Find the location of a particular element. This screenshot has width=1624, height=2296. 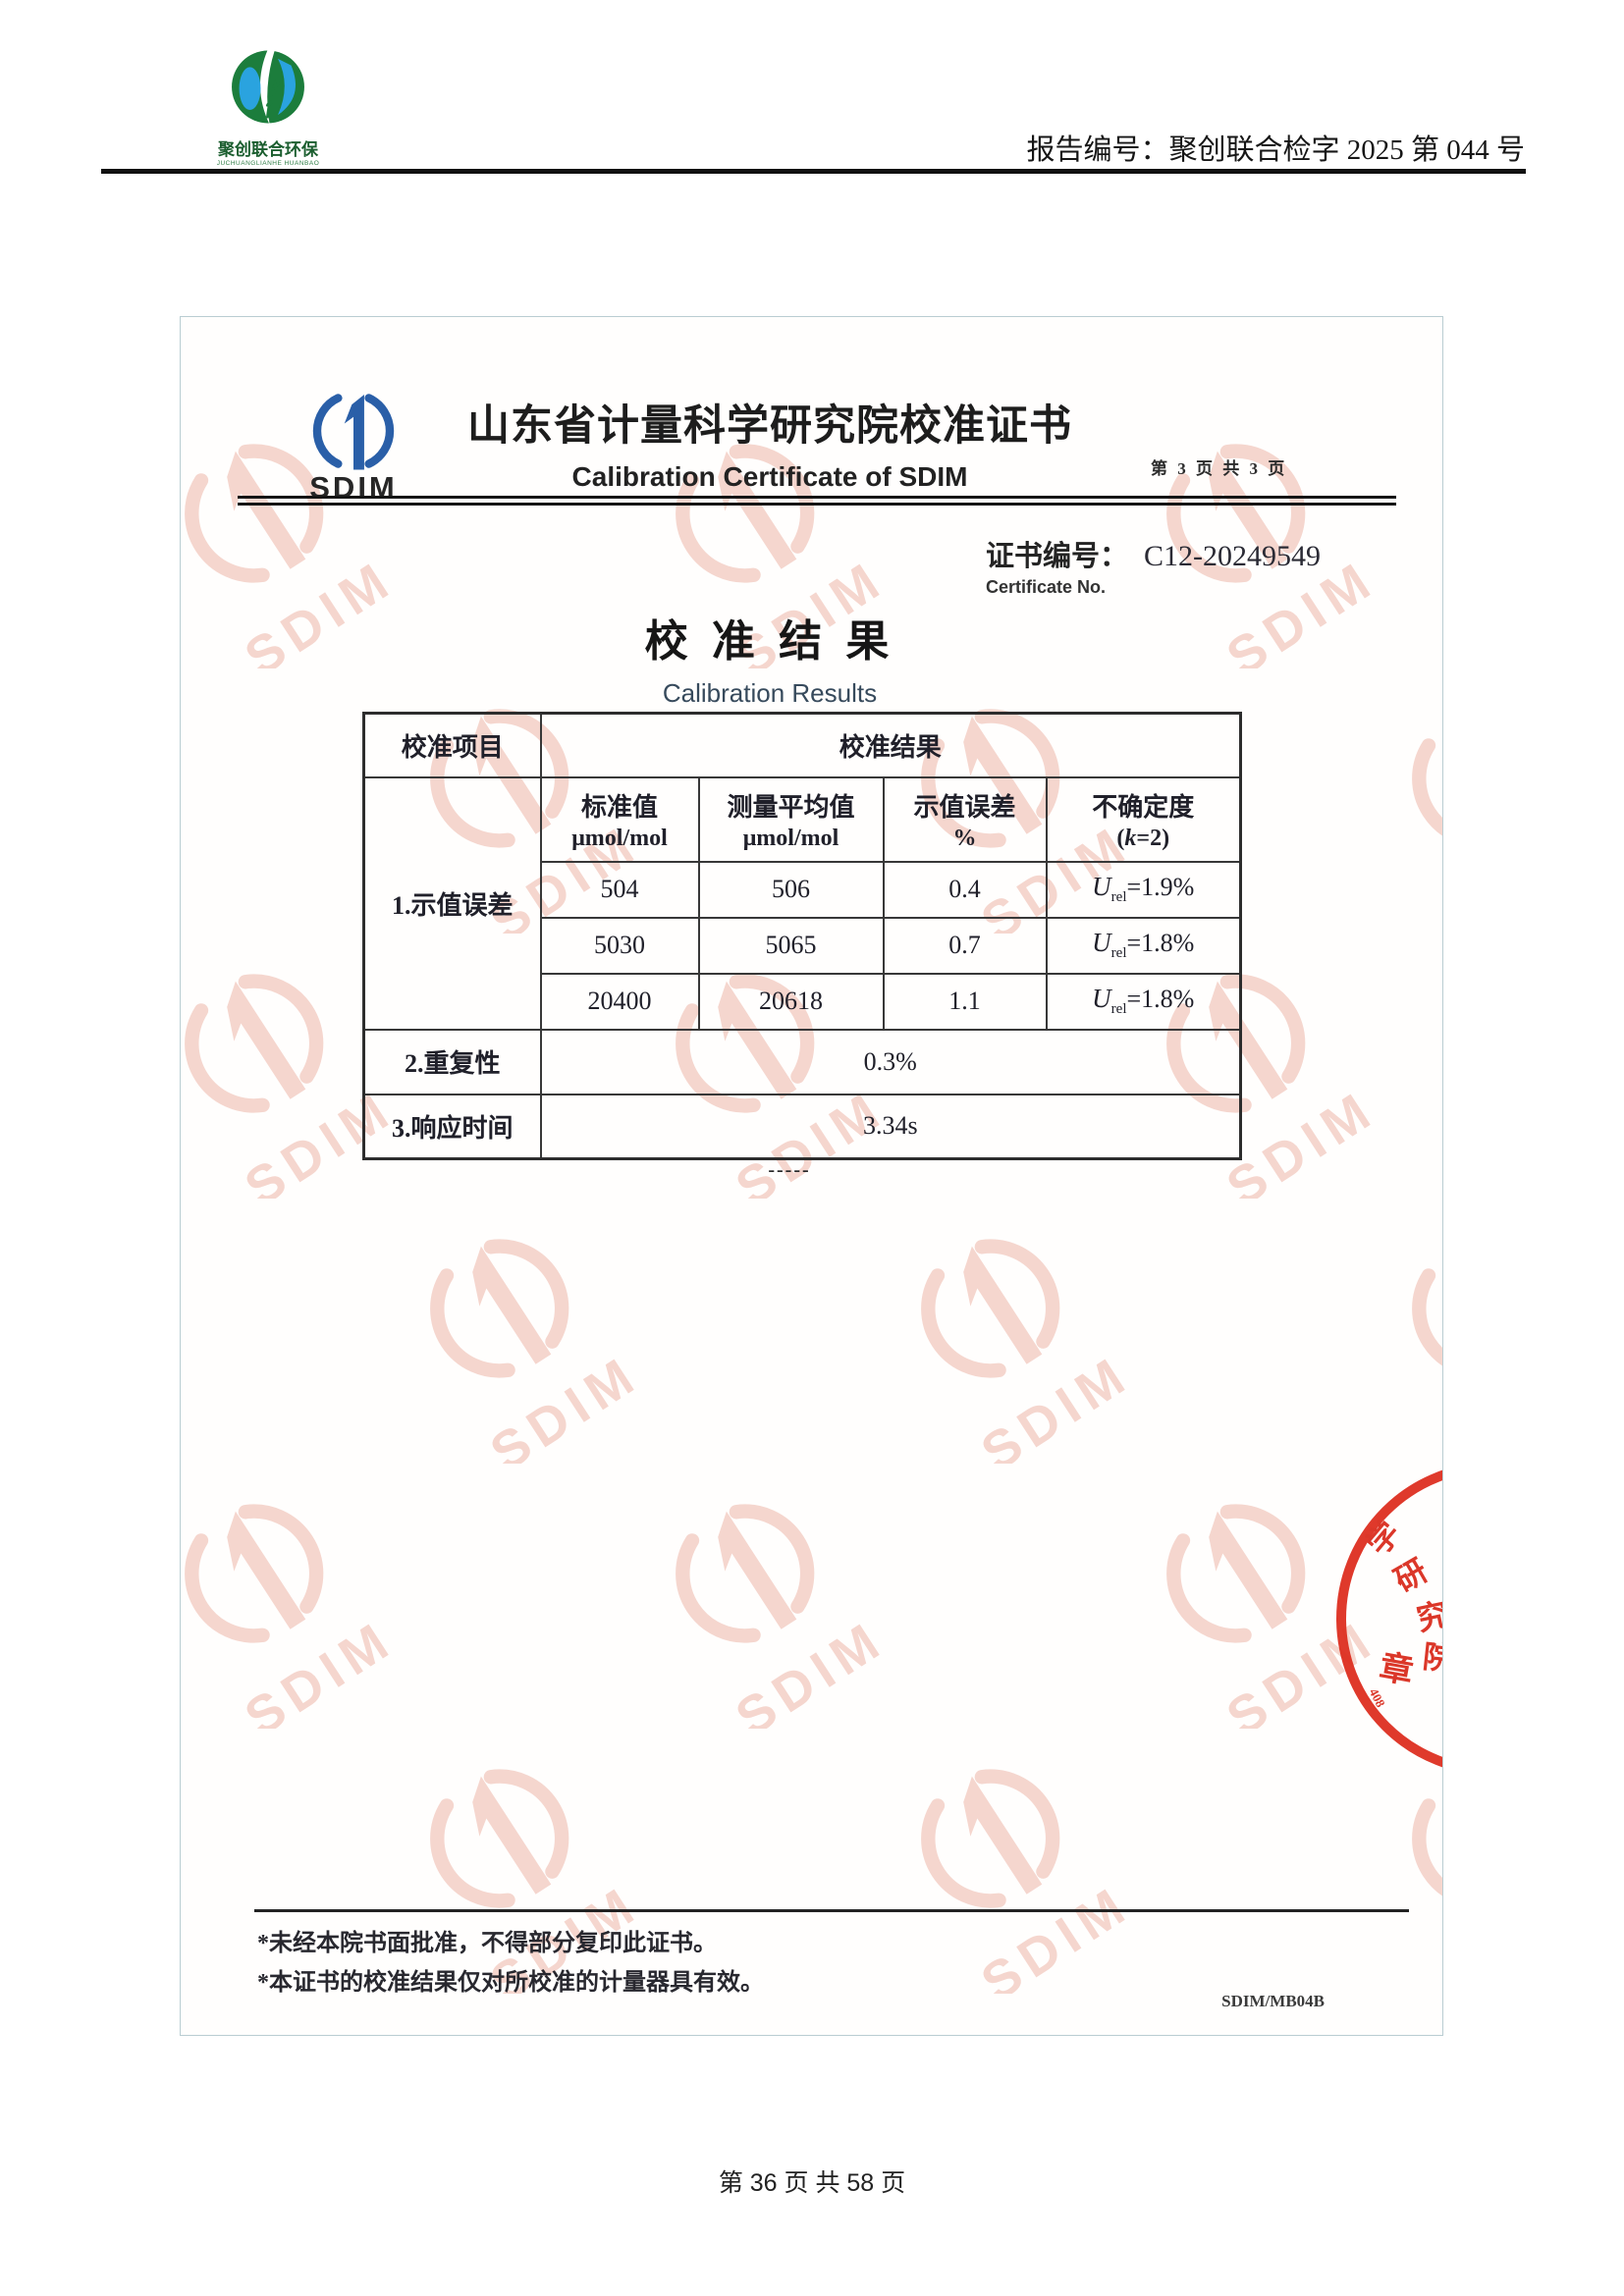

subheader-unit: % is located at coordinates (964, 838).